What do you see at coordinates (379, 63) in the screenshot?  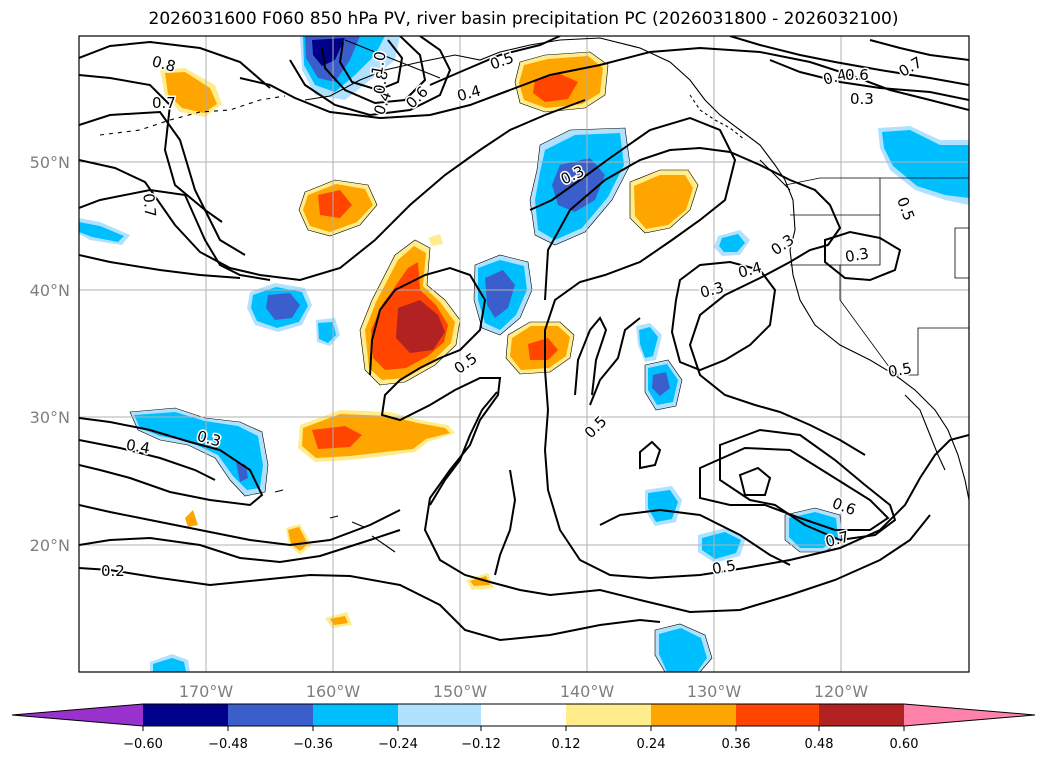 I see `contour-label: 1.0` at bounding box center [379, 63].